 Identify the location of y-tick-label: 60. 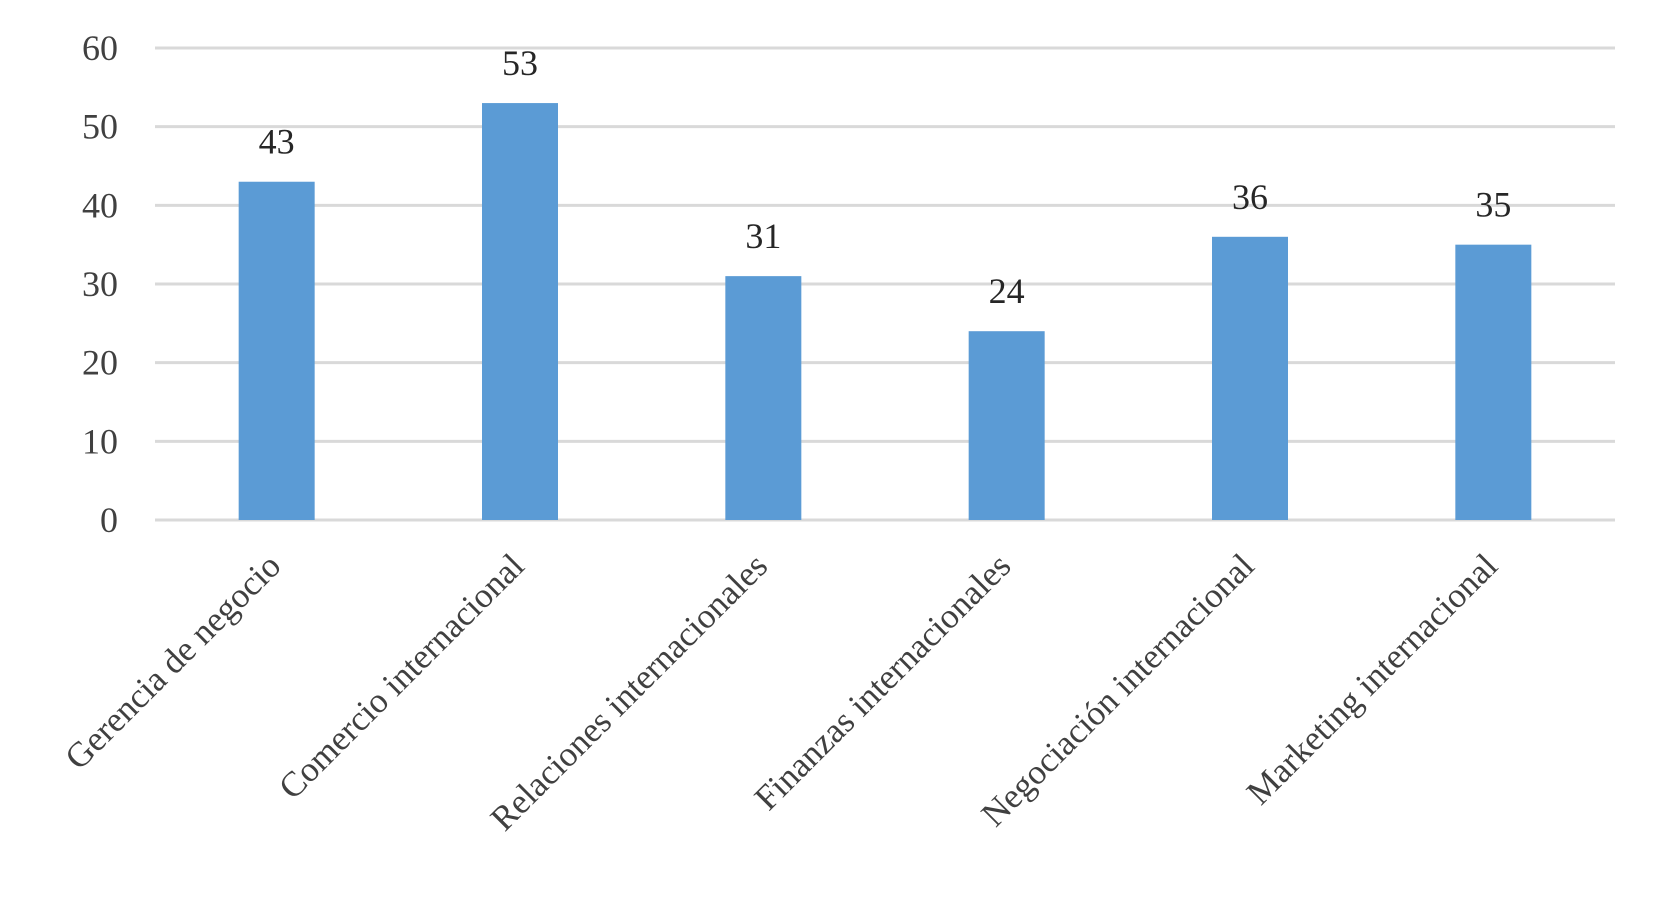
(100, 48).